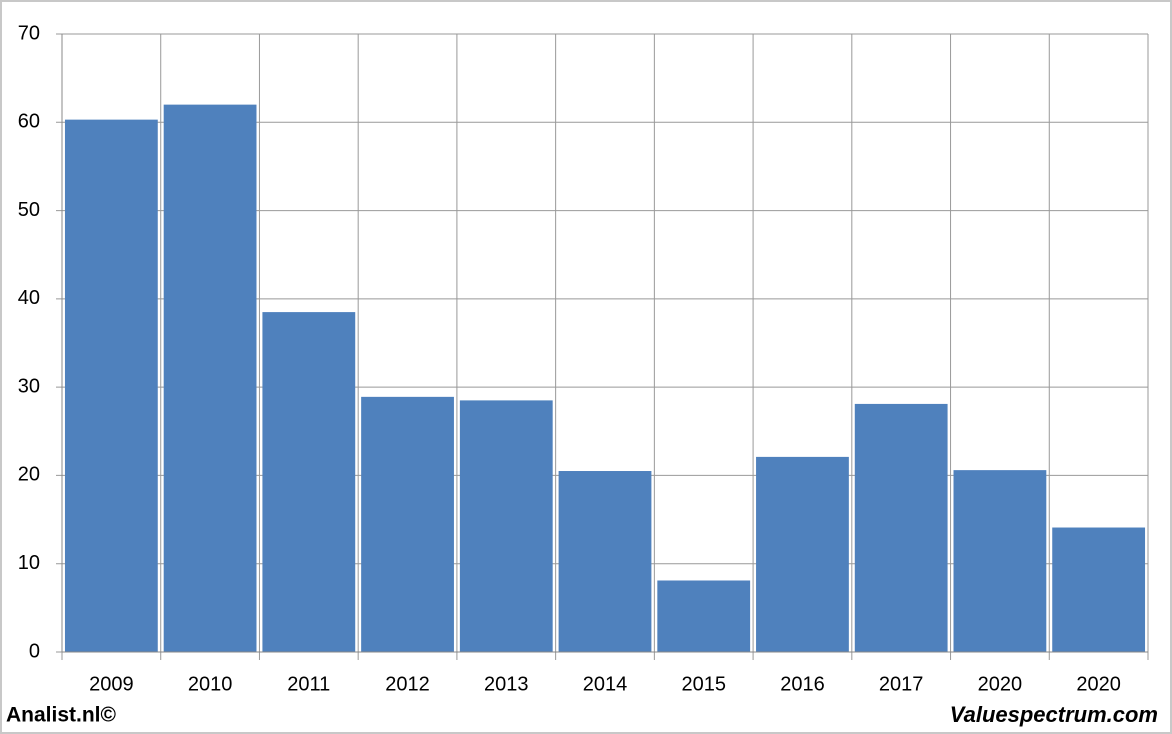  What do you see at coordinates (29, 563) in the screenshot?
I see `y-tick-label: 10` at bounding box center [29, 563].